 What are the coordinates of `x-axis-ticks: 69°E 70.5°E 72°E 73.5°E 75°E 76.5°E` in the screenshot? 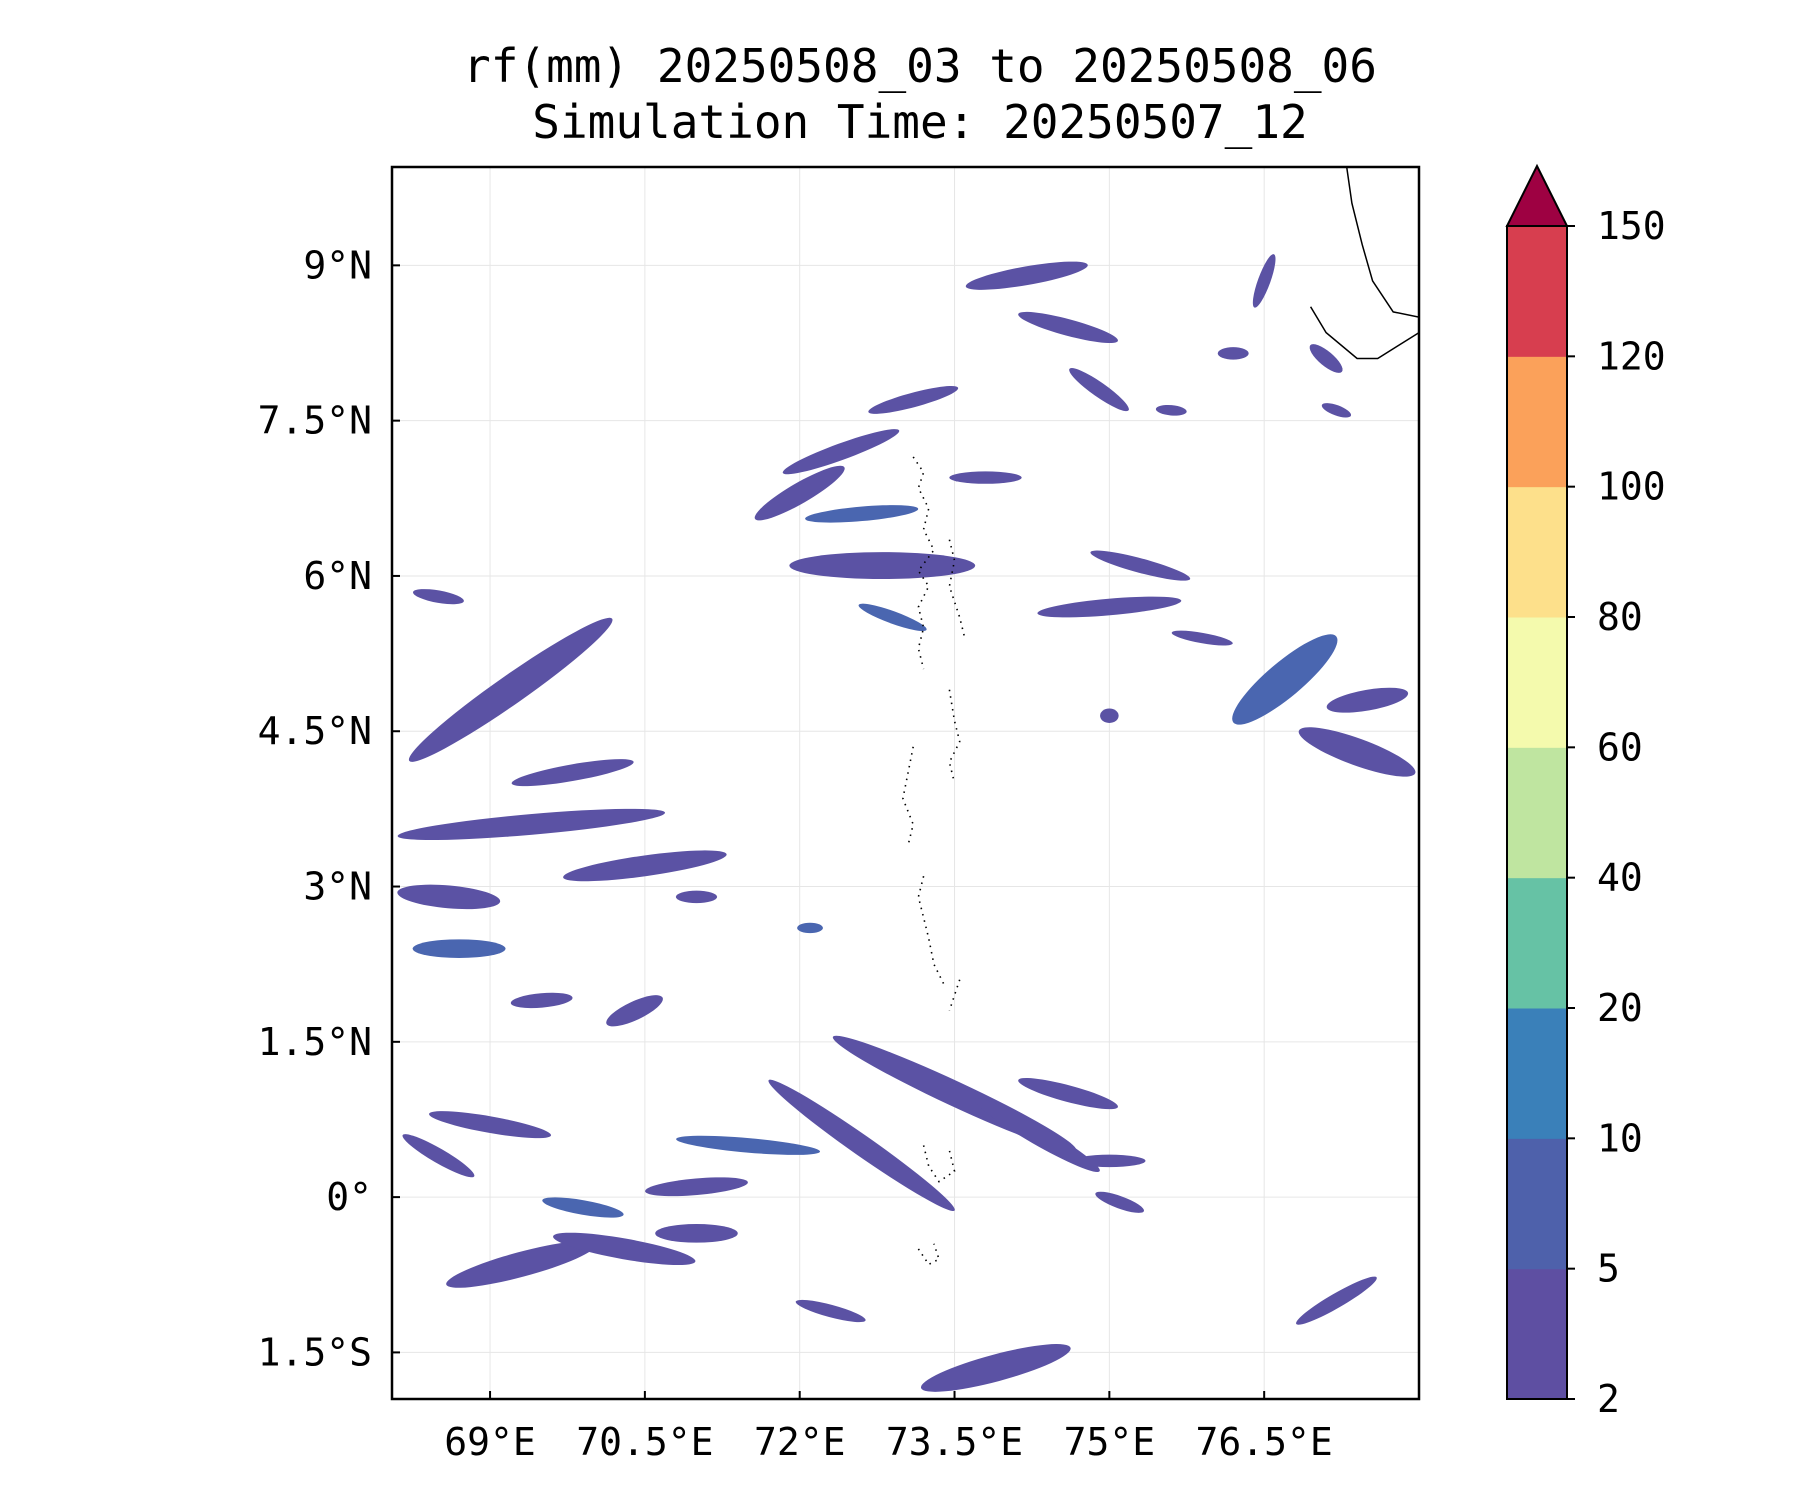 It's located at (888, 1427).